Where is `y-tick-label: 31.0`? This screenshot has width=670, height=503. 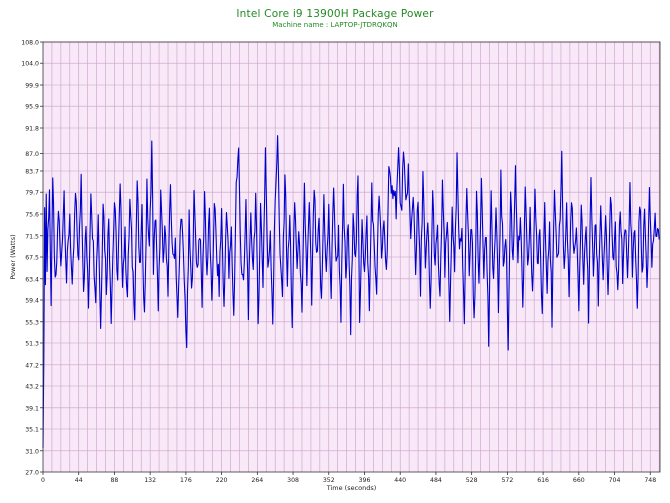
y-tick-label: 31.0 is located at coordinates (32, 451).